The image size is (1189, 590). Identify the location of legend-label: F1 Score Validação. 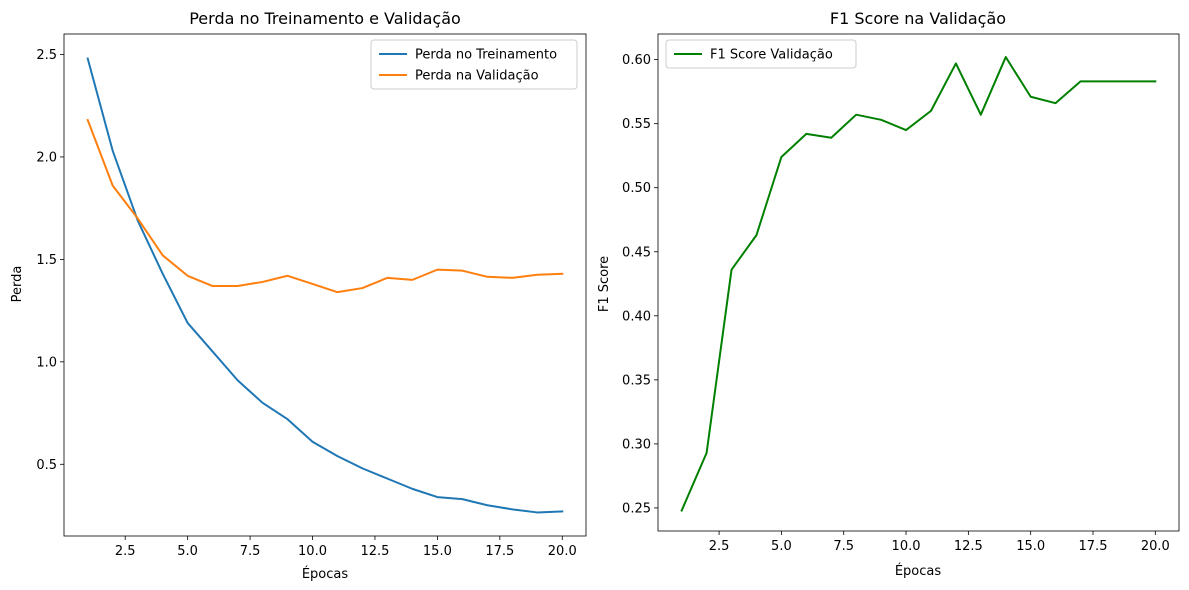
(771, 55).